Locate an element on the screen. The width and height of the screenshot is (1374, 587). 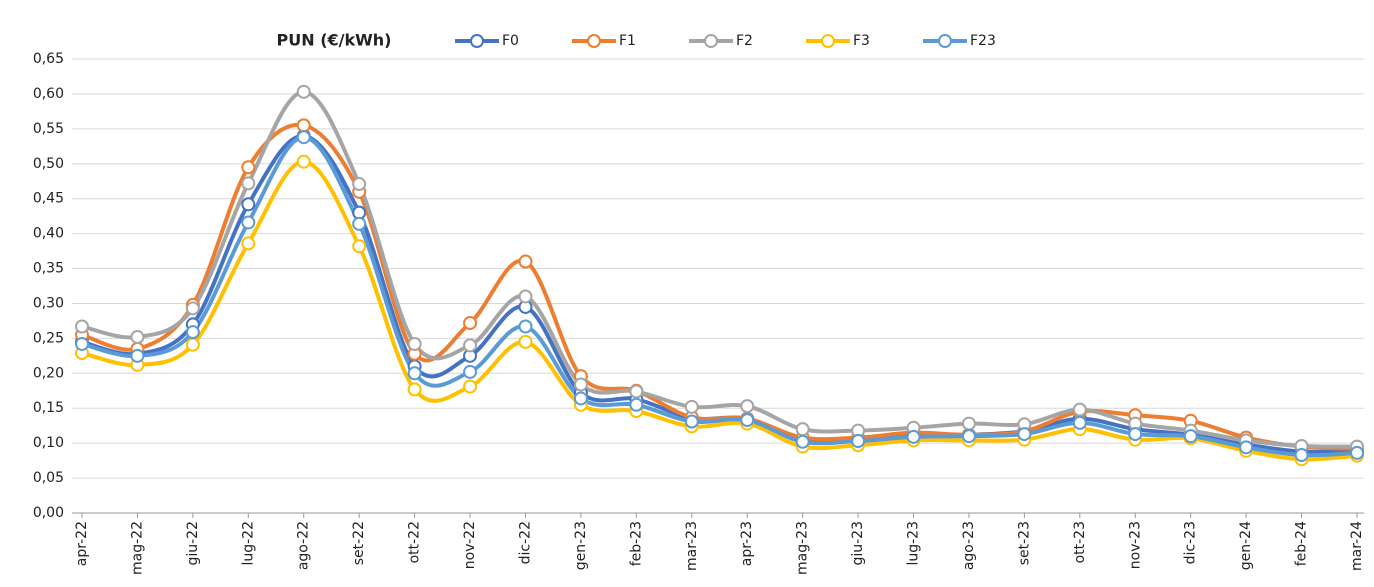
x-tick-label: gen-23 is located at coordinates (581, 545).